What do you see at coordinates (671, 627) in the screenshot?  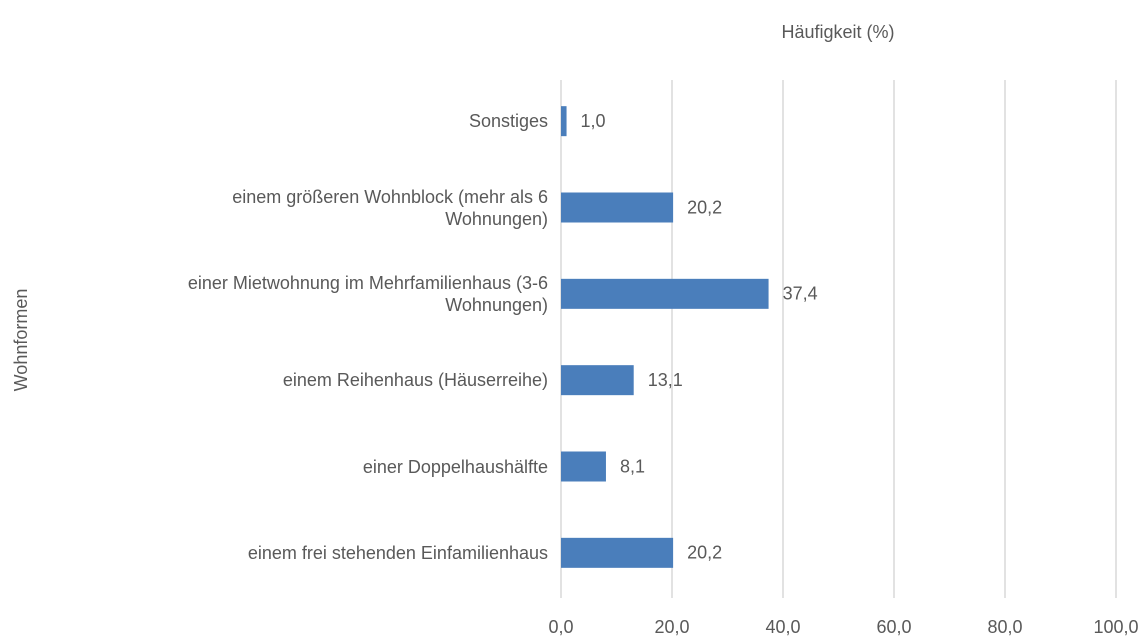 I see `x-tick-label: 20,0` at bounding box center [671, 627].